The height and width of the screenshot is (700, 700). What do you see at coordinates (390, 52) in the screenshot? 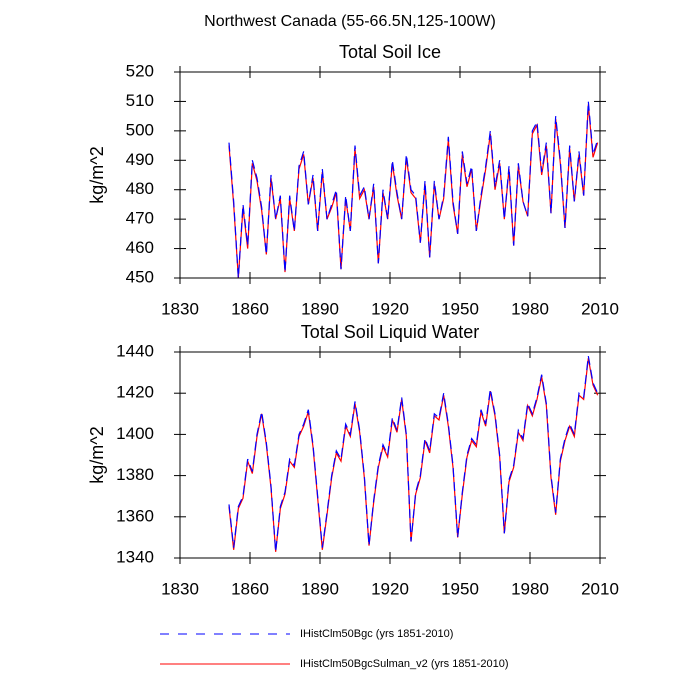
I see `panel-title: Total Soil Ice` at bounding box center [390, 52].